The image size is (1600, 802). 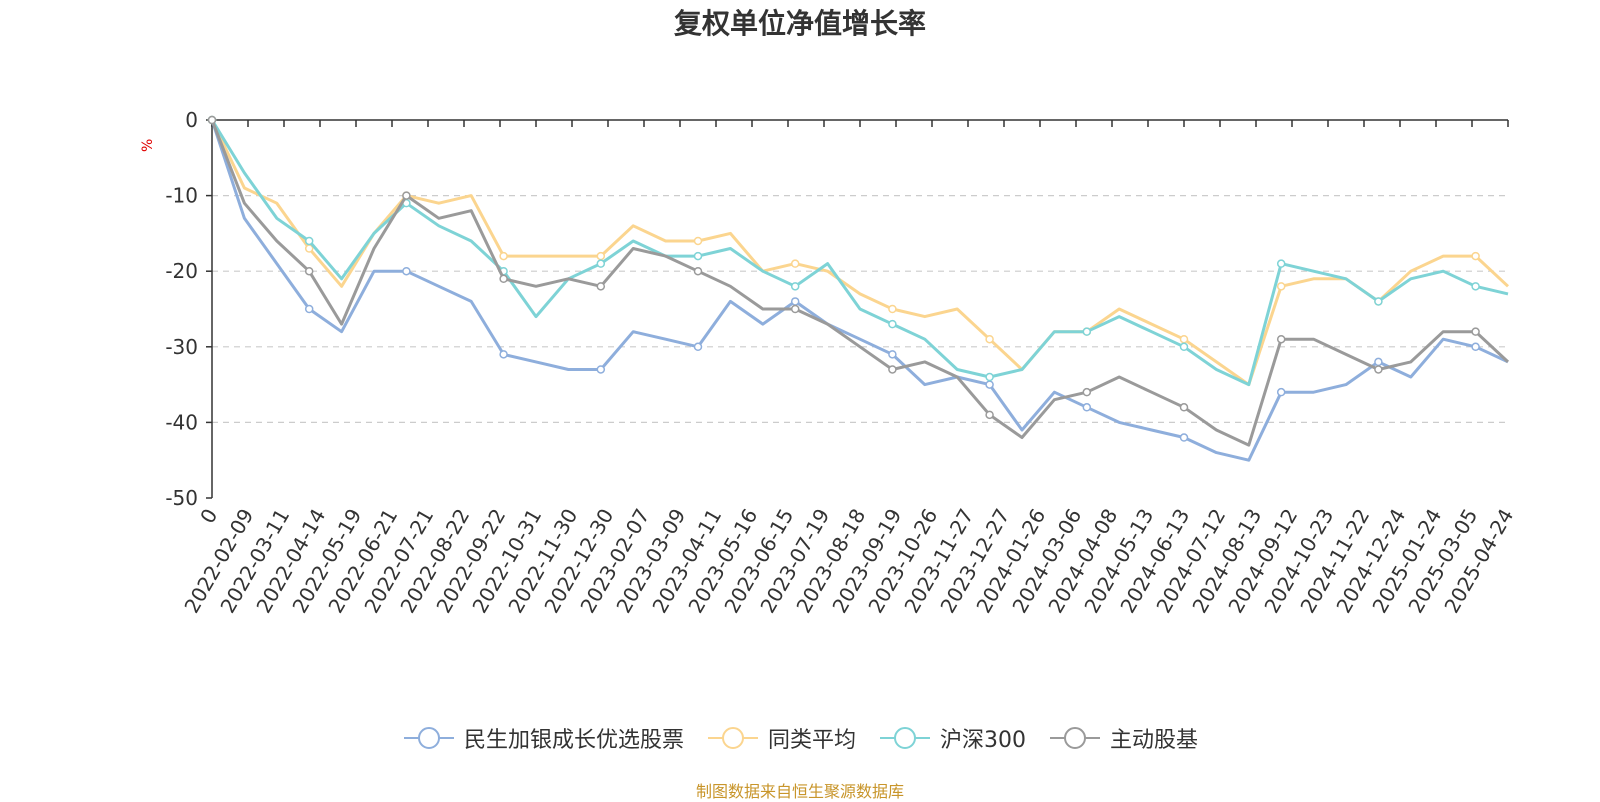 I want to click on legend-item-0: 民生加银成长优选股票, so click(x=543, y=738).